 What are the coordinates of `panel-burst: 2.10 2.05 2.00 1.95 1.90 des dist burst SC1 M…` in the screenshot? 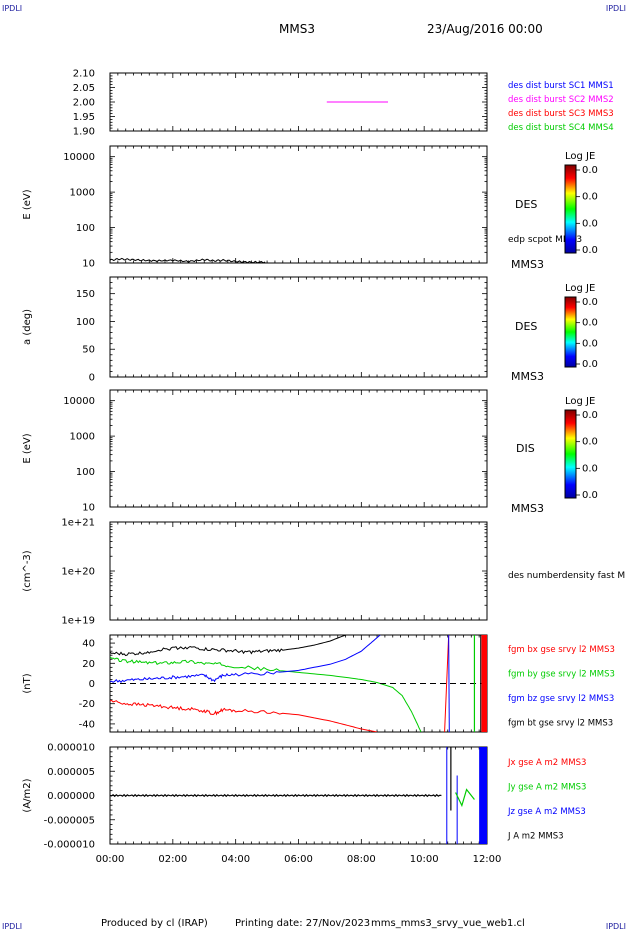 It's located at (343, 103).